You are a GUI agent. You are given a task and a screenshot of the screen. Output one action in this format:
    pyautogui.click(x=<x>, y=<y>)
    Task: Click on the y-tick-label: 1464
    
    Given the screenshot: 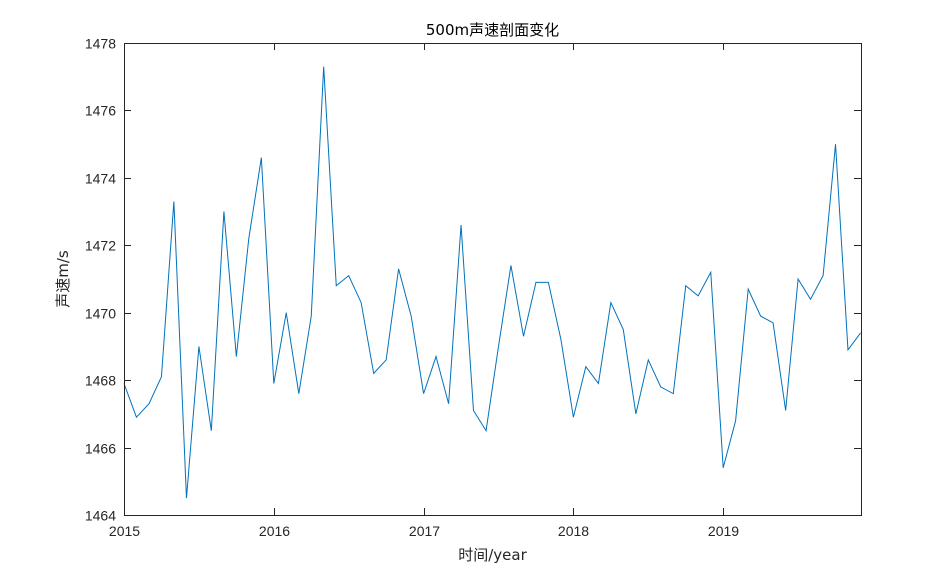 What is the action you would take?
    pyautogui.click(x=100, y=516)
    